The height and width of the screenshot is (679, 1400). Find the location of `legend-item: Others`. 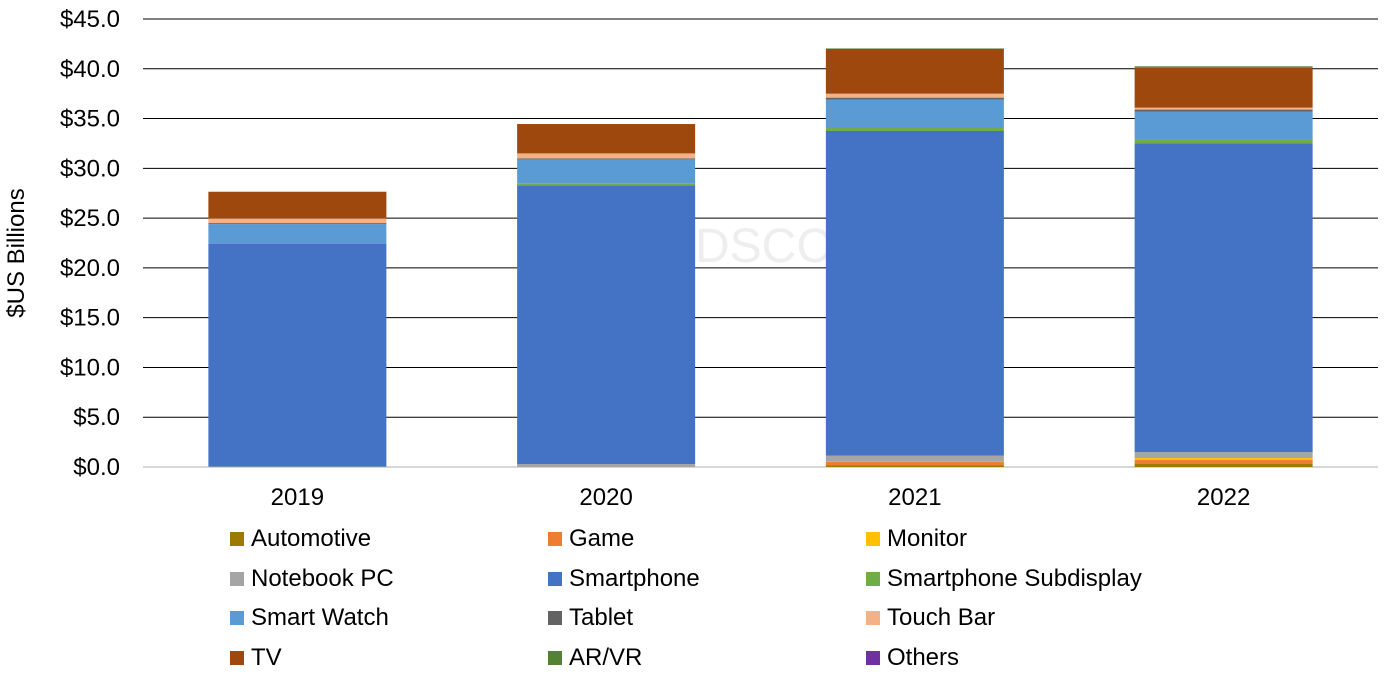

legend-item: Others is located at coordinates (912, 658).